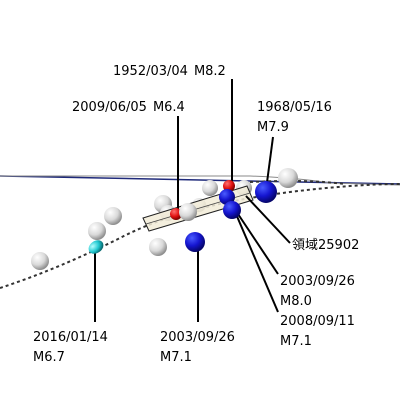 This screenshot has height=400, width=400. What do you see at coordinates (96, 247) in the screenshot?
I see `hypocenter-cyan-2016` at bounding box center [96, 247].